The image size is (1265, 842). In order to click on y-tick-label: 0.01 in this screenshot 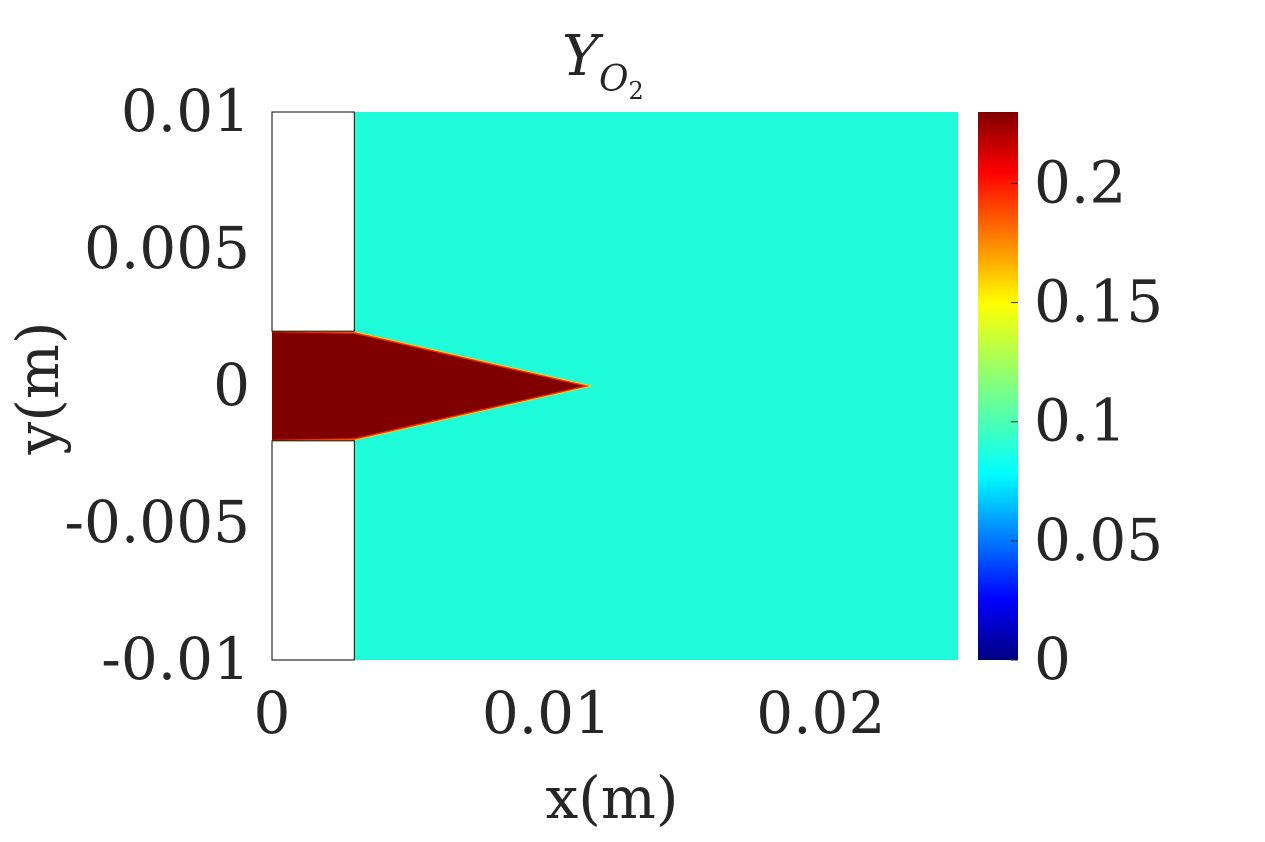, I will do `click(185, 111)`.